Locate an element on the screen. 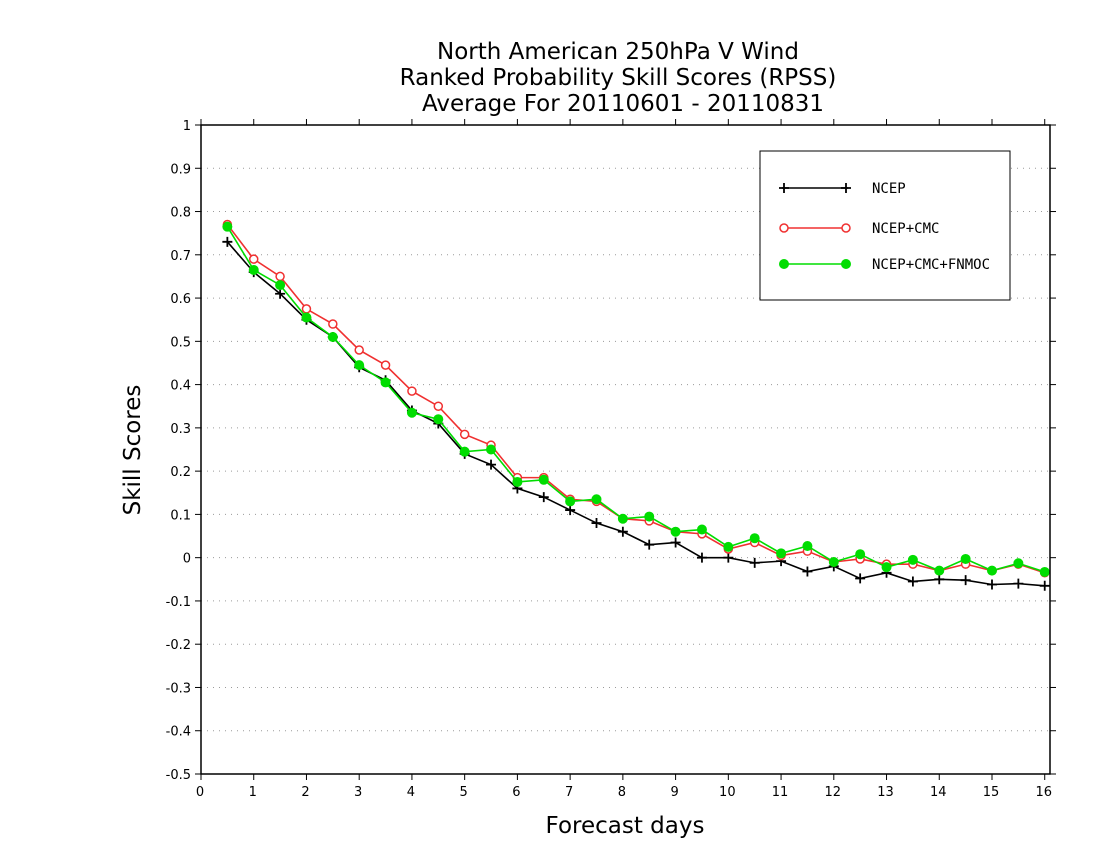 The image size is (1100, 850). y-tick-label: 0.5 is located at coordinates (180, 342).